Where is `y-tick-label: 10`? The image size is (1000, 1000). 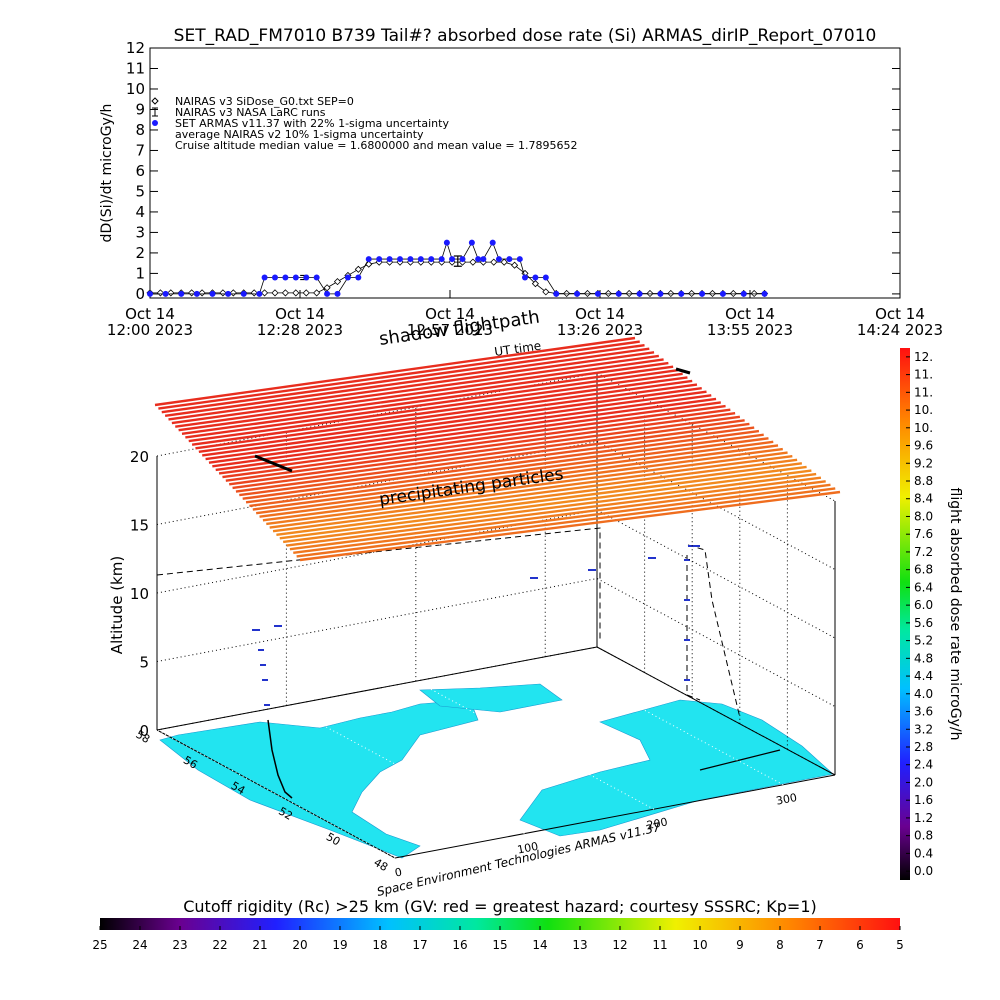
y-tick-label: 10 is located at coordinates (139, 594).